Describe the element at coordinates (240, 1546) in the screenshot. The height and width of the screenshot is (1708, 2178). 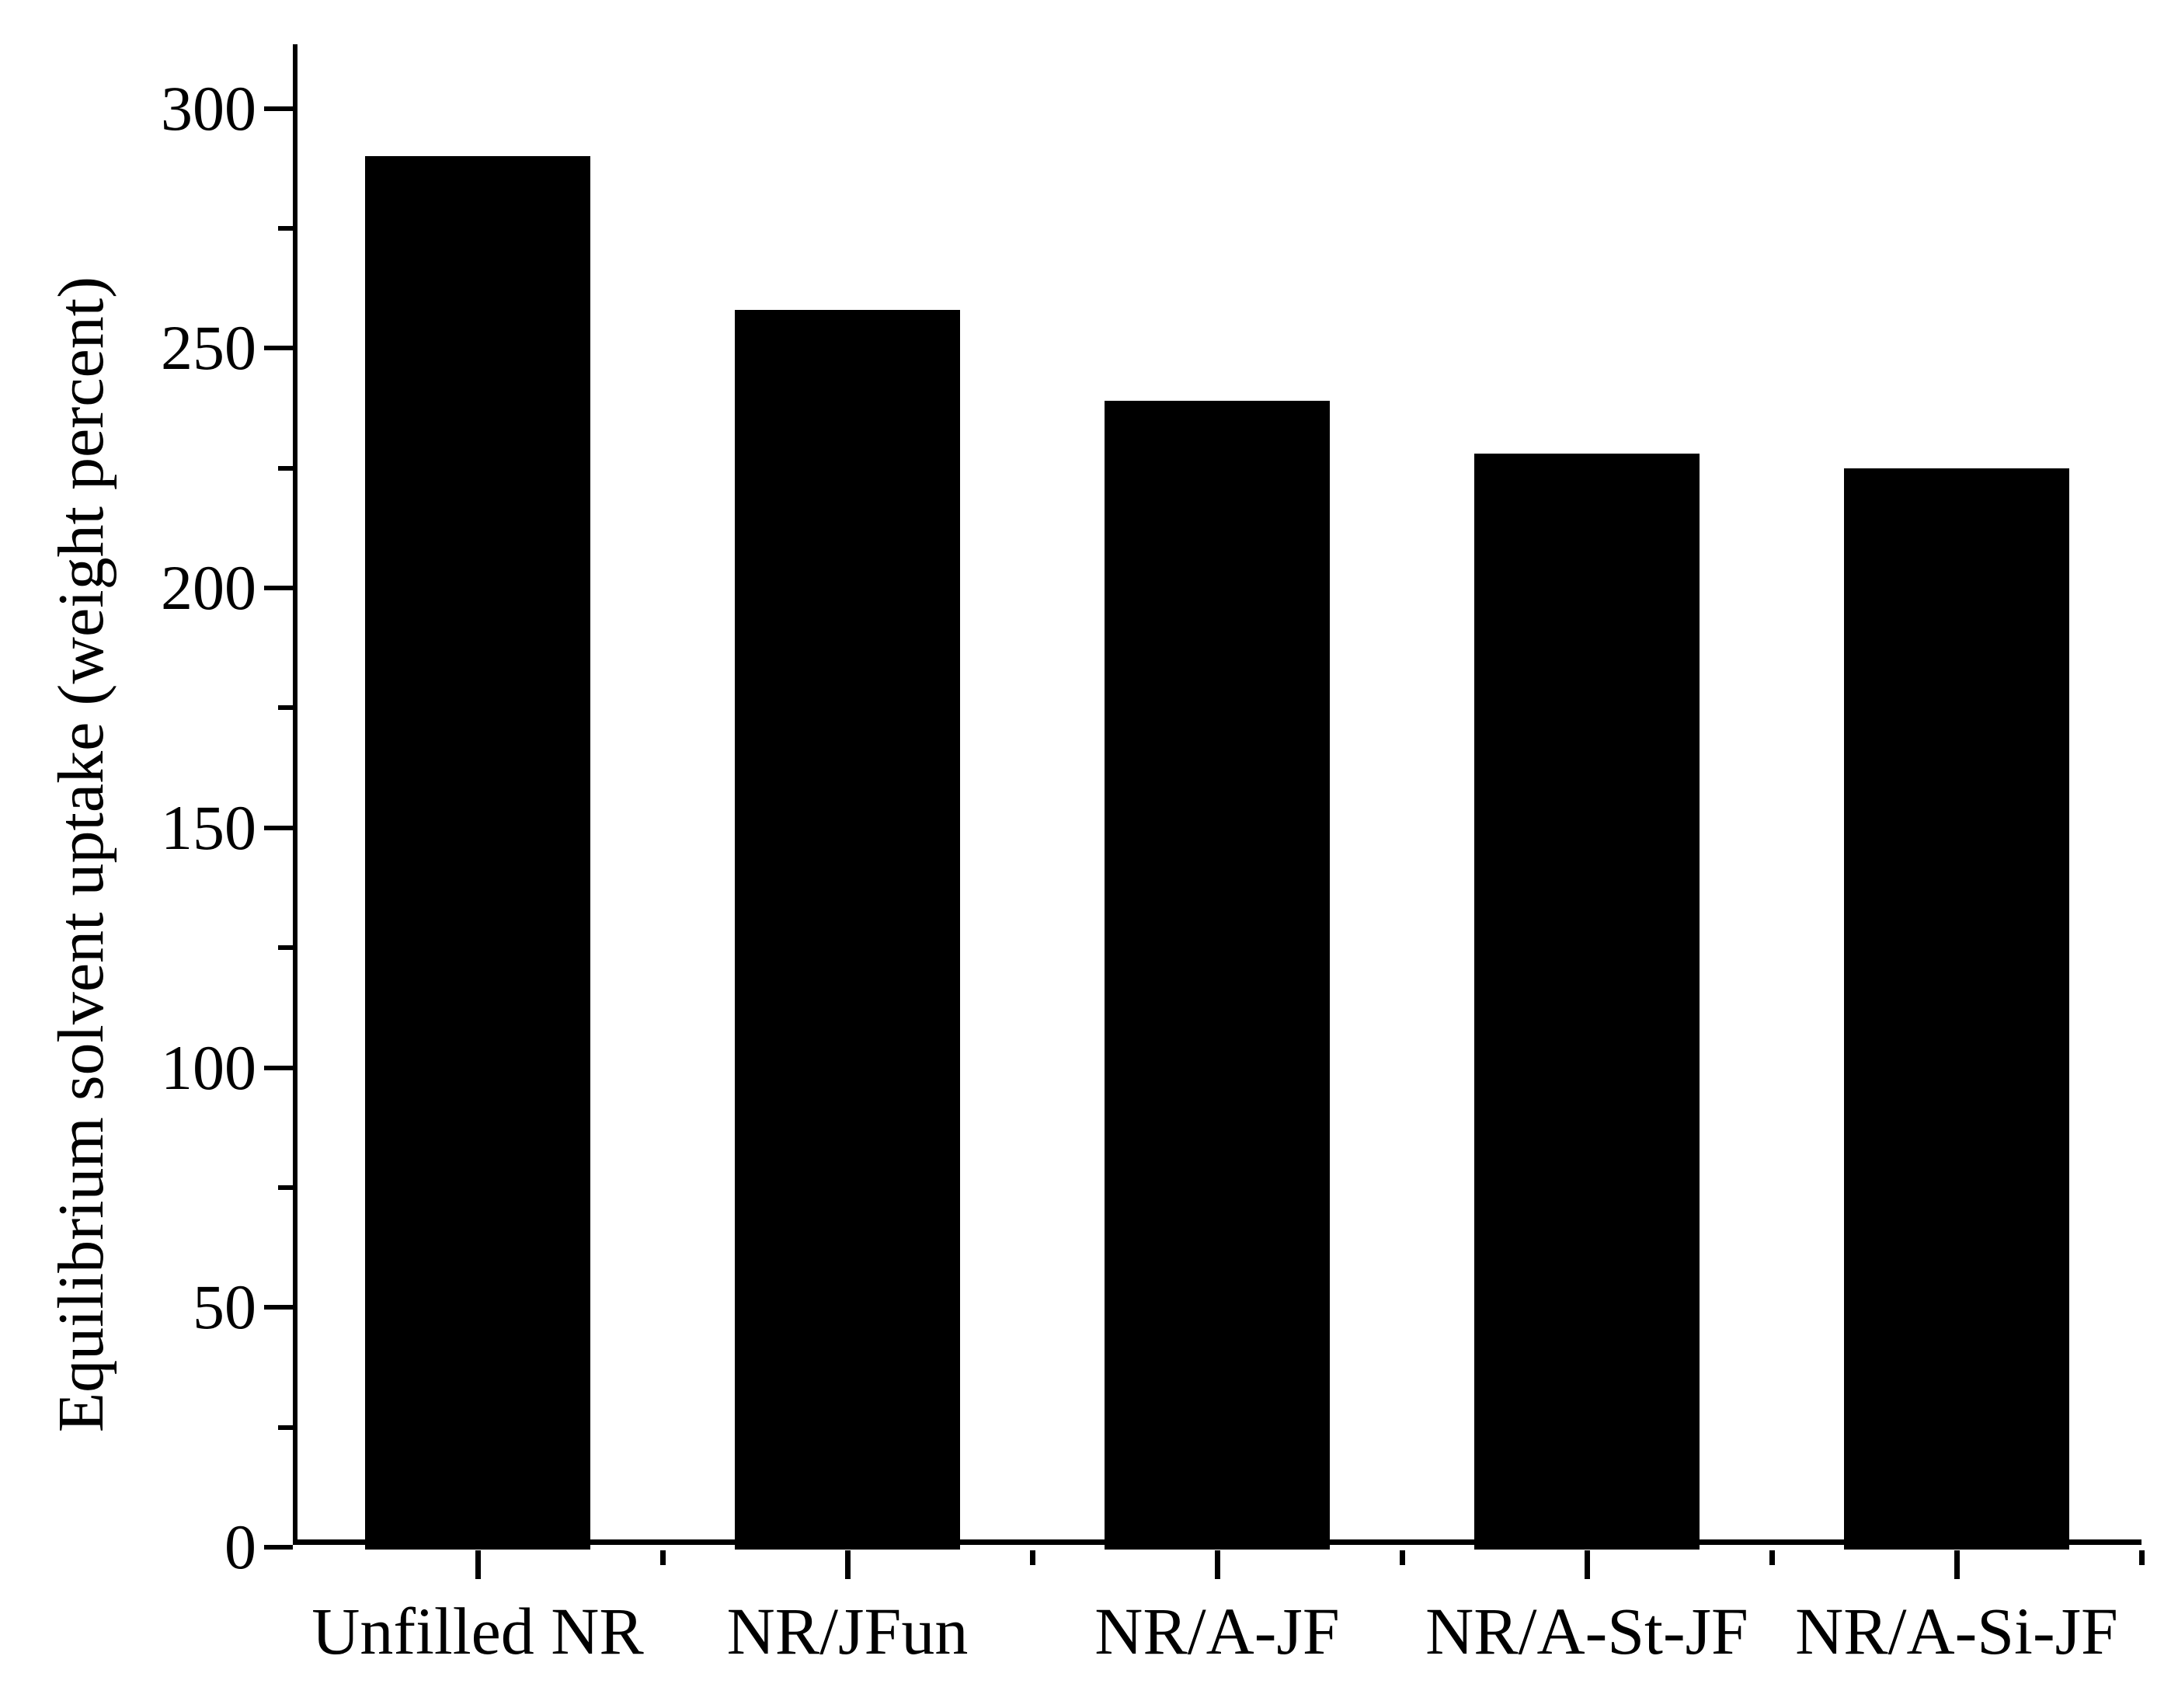
I see `y-tick-label: 0` at that location.